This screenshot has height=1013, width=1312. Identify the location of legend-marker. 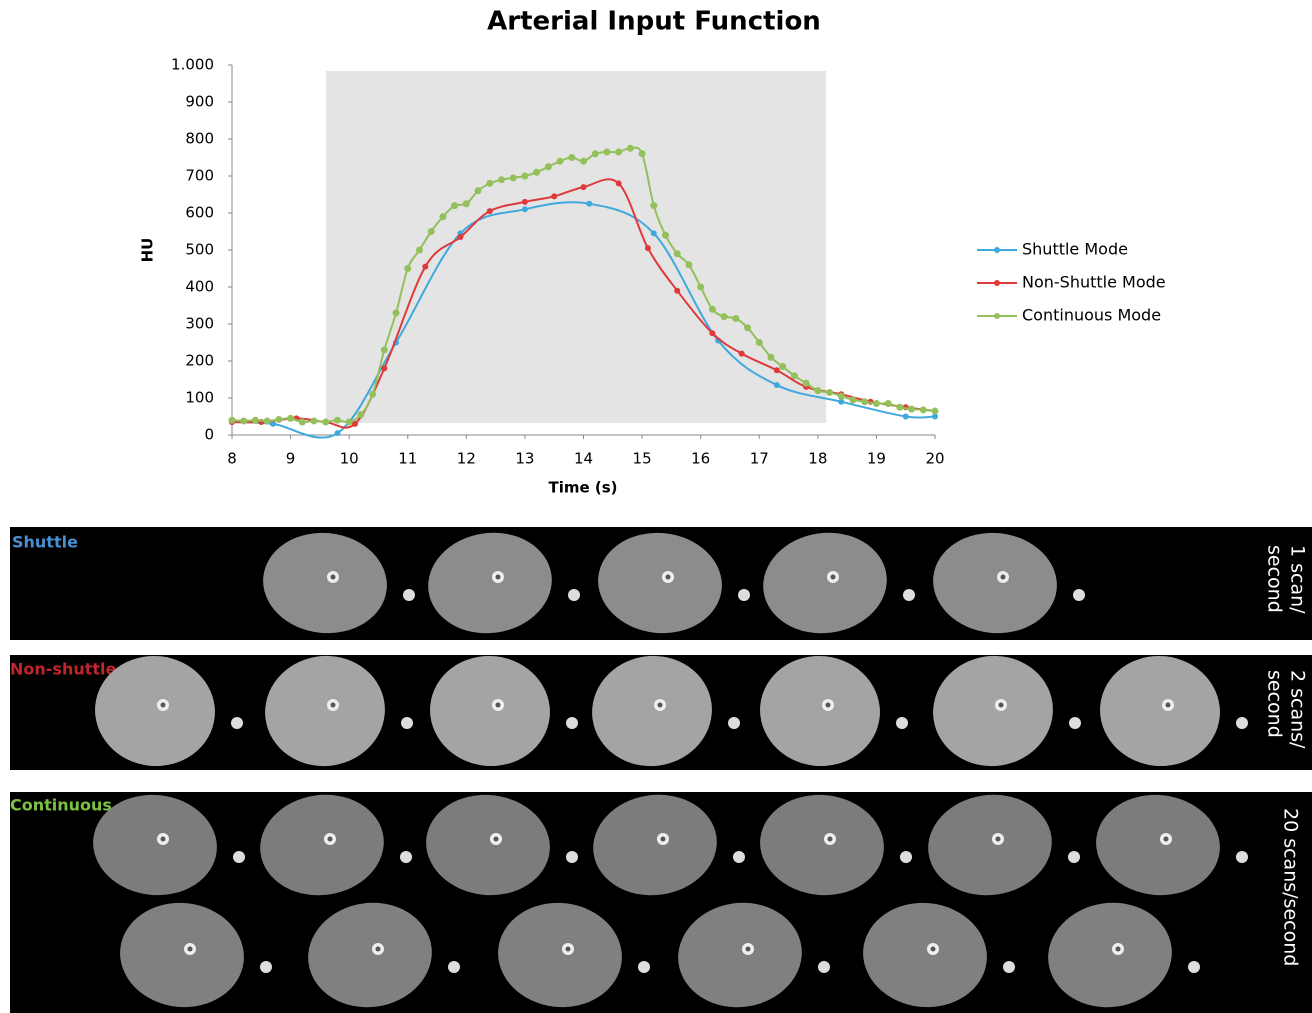
(997, 316).